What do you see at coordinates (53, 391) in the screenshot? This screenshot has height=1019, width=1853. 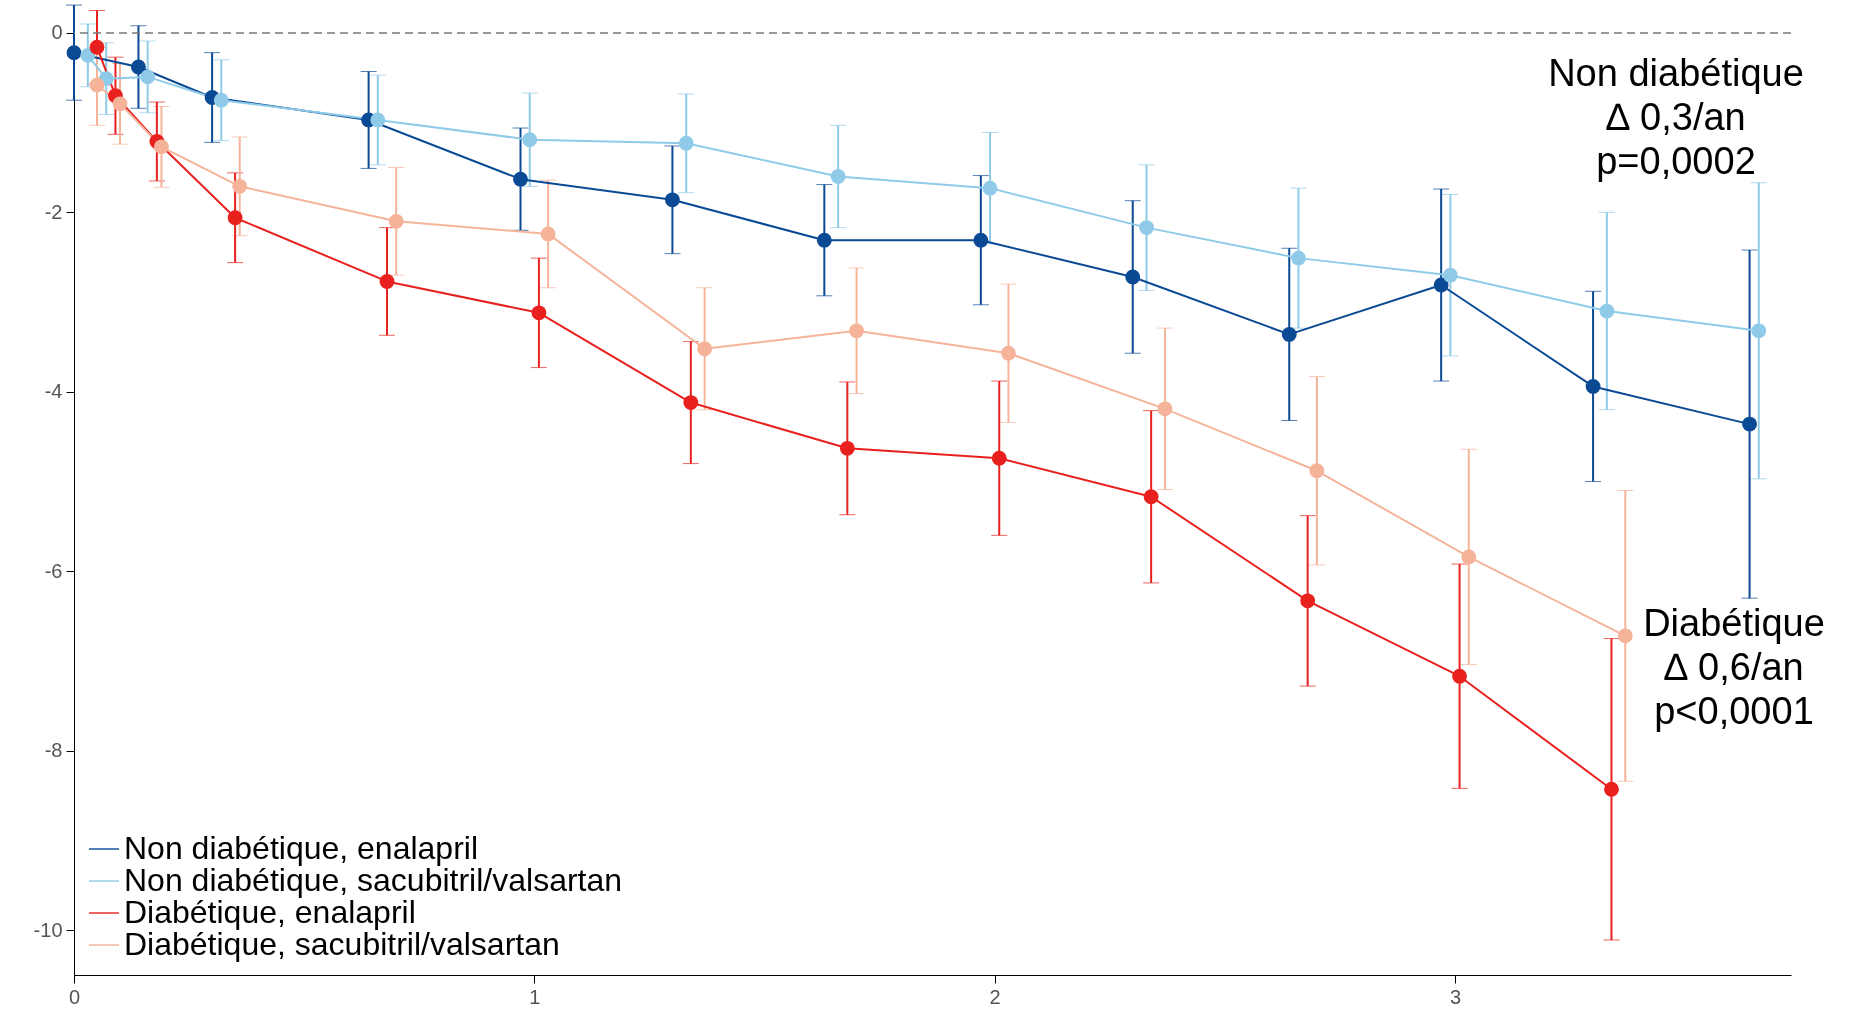 I see `y-tick-label: -4` at bounding box center [53, 391].